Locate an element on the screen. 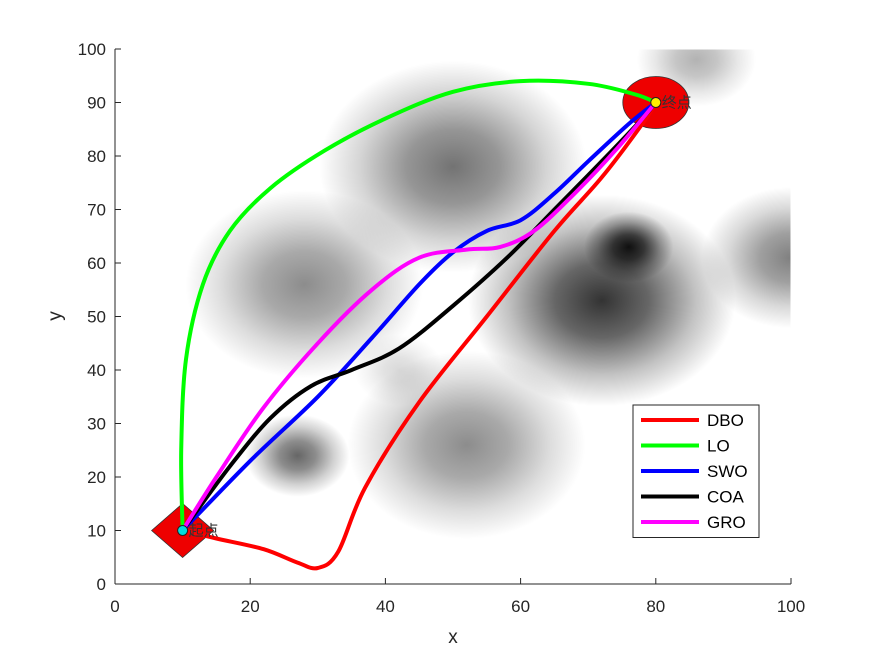 The width and height of the screenshot is (875, 656). y-tick-label: 10 is located at coordinates (96, 531).